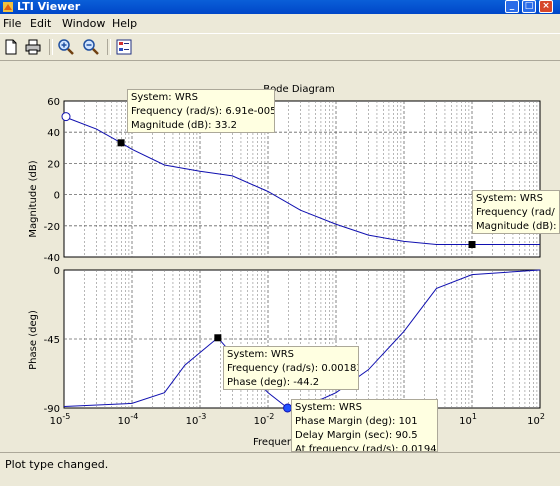 The width and height of the screenshot is (560, 486). What do you see at coordinates (53, 133) in the screenshot?
I see `magnitude-tick-label: 40` at bounding box center [53, 133].